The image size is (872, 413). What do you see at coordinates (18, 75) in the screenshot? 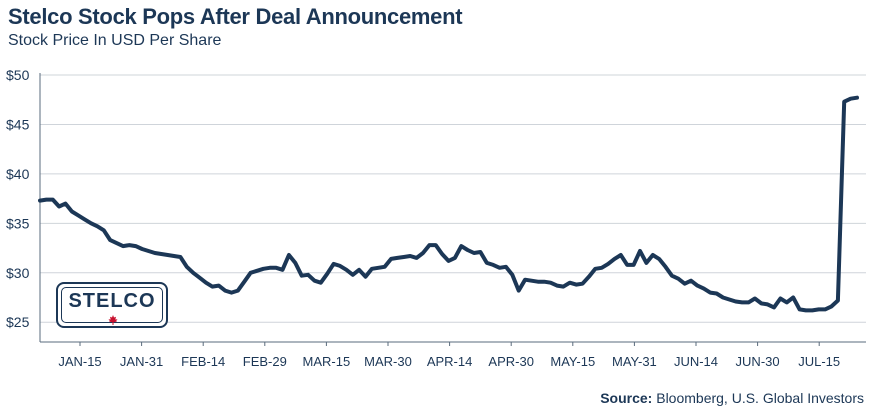
I see `y-tick-label: $50` at bounding box center [18, 75].